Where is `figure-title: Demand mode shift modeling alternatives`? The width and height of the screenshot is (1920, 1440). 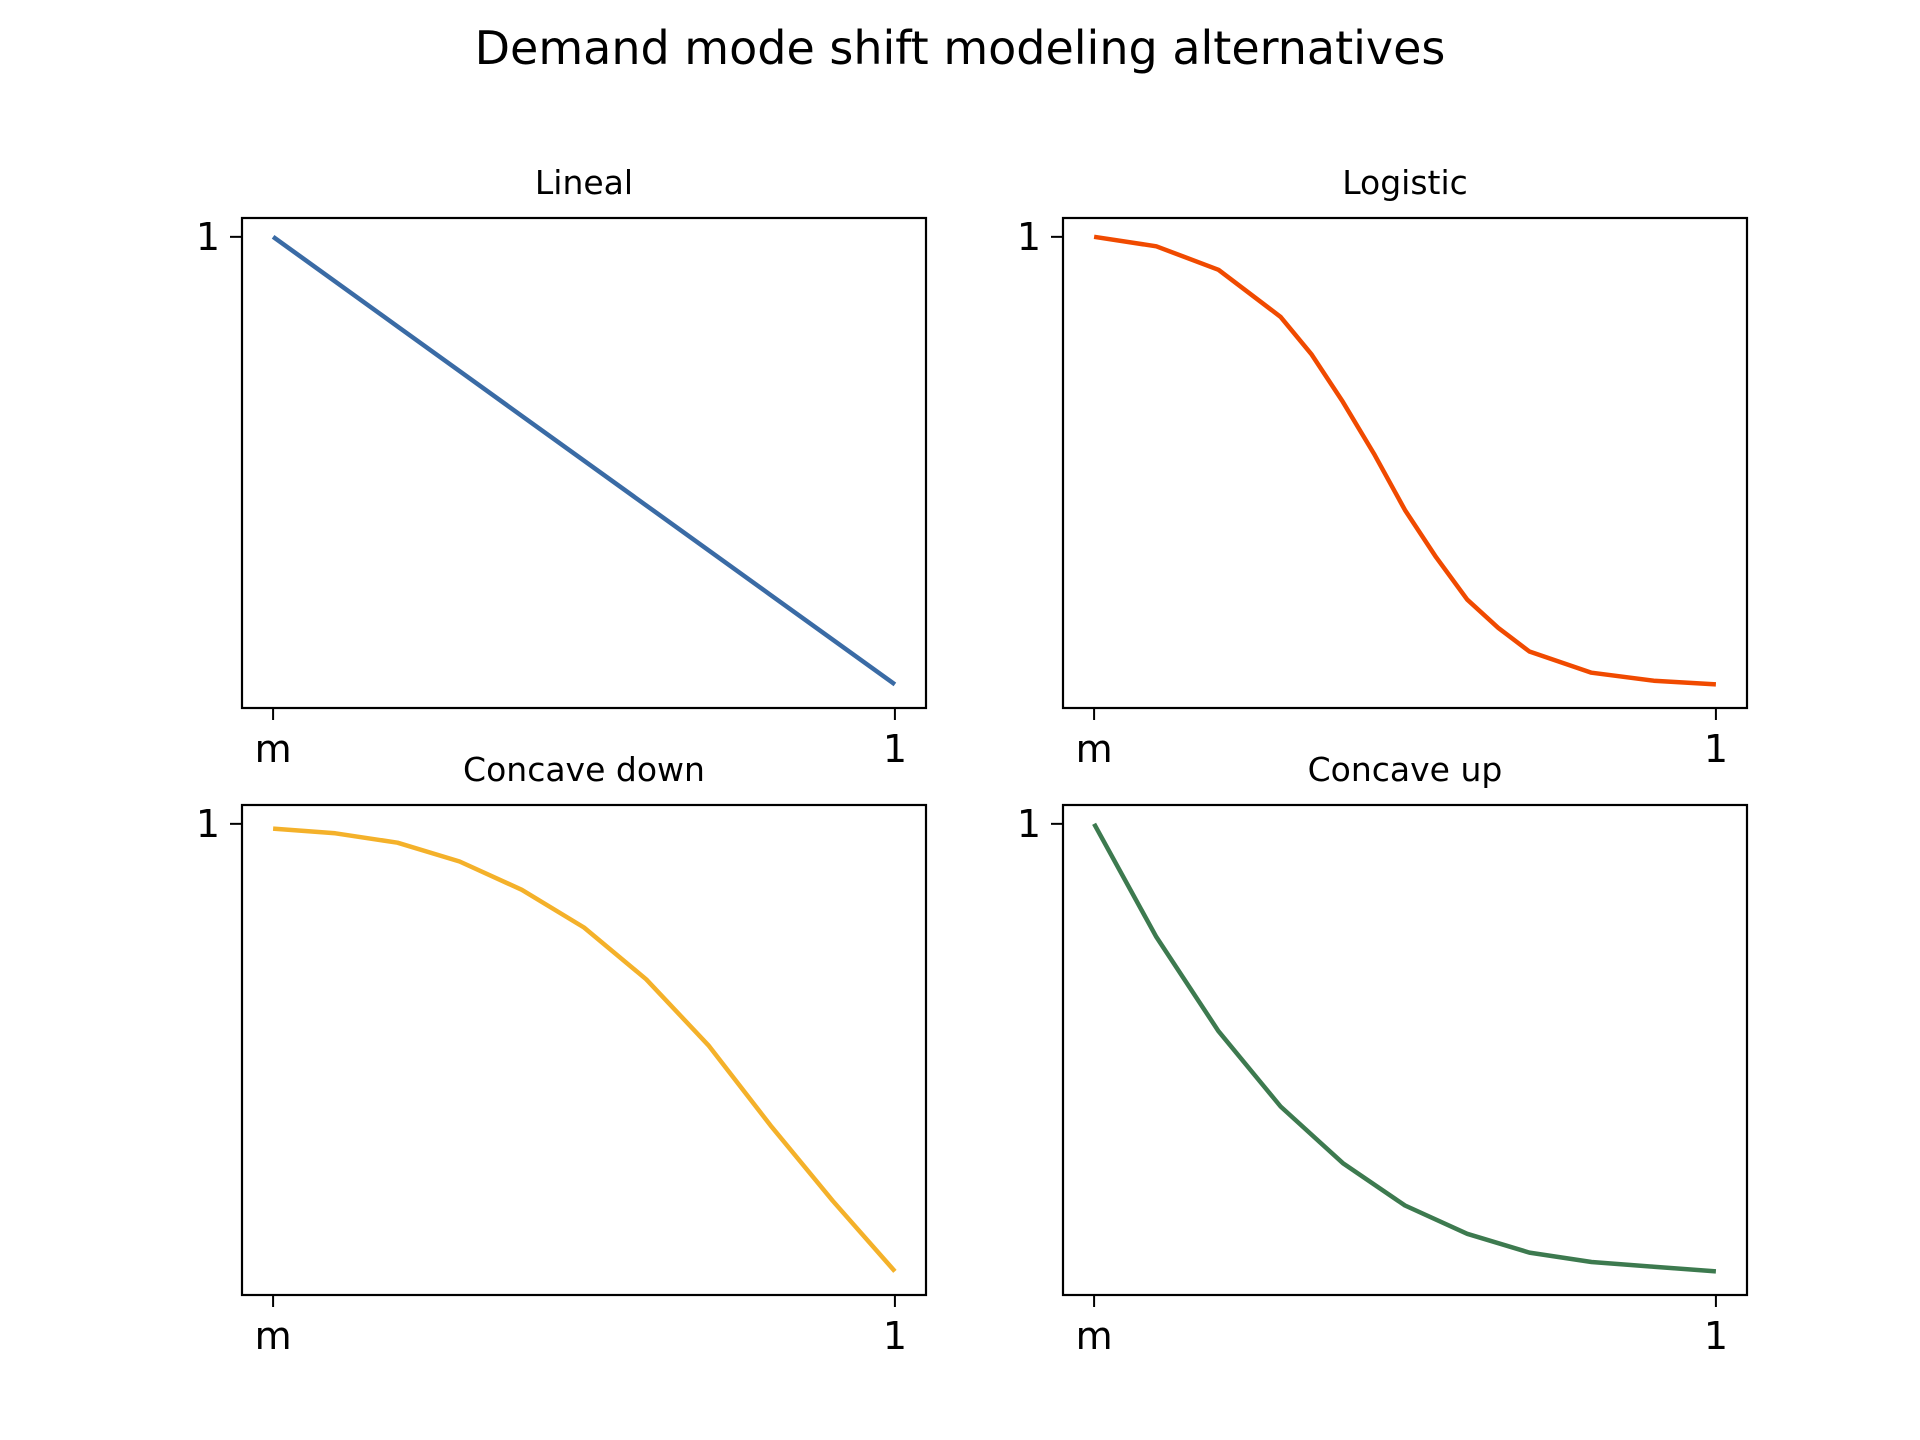 figure-title: Demand mode shift modeling alternatives is located at coordinates (960, 48).